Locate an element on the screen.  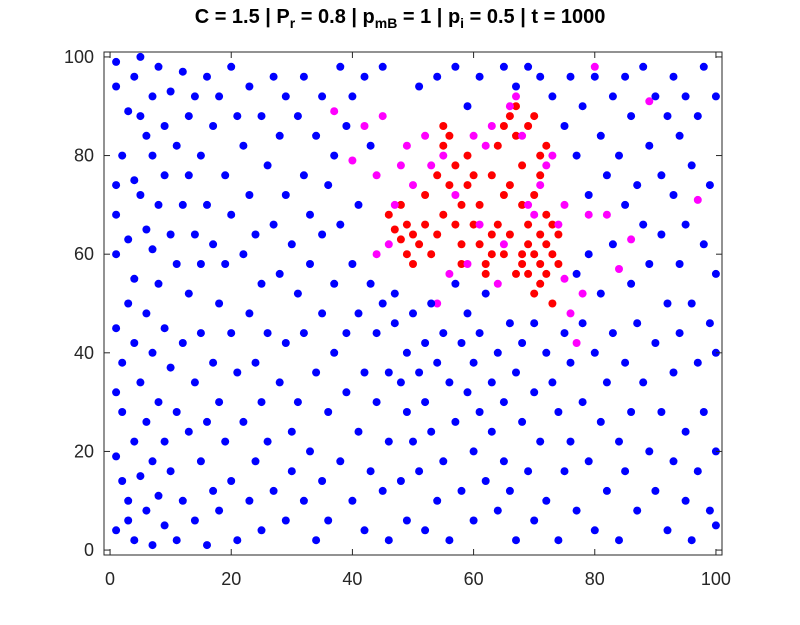
y-tick-label: 40 is located at coordinates (84, 353).